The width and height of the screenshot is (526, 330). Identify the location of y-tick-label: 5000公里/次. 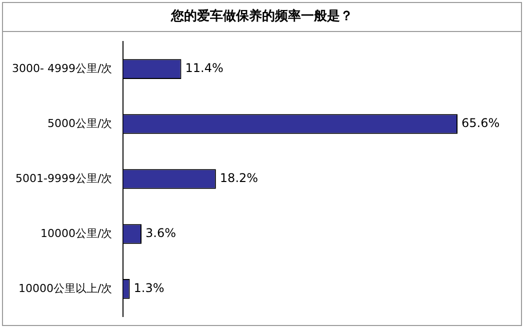
(79, 123).